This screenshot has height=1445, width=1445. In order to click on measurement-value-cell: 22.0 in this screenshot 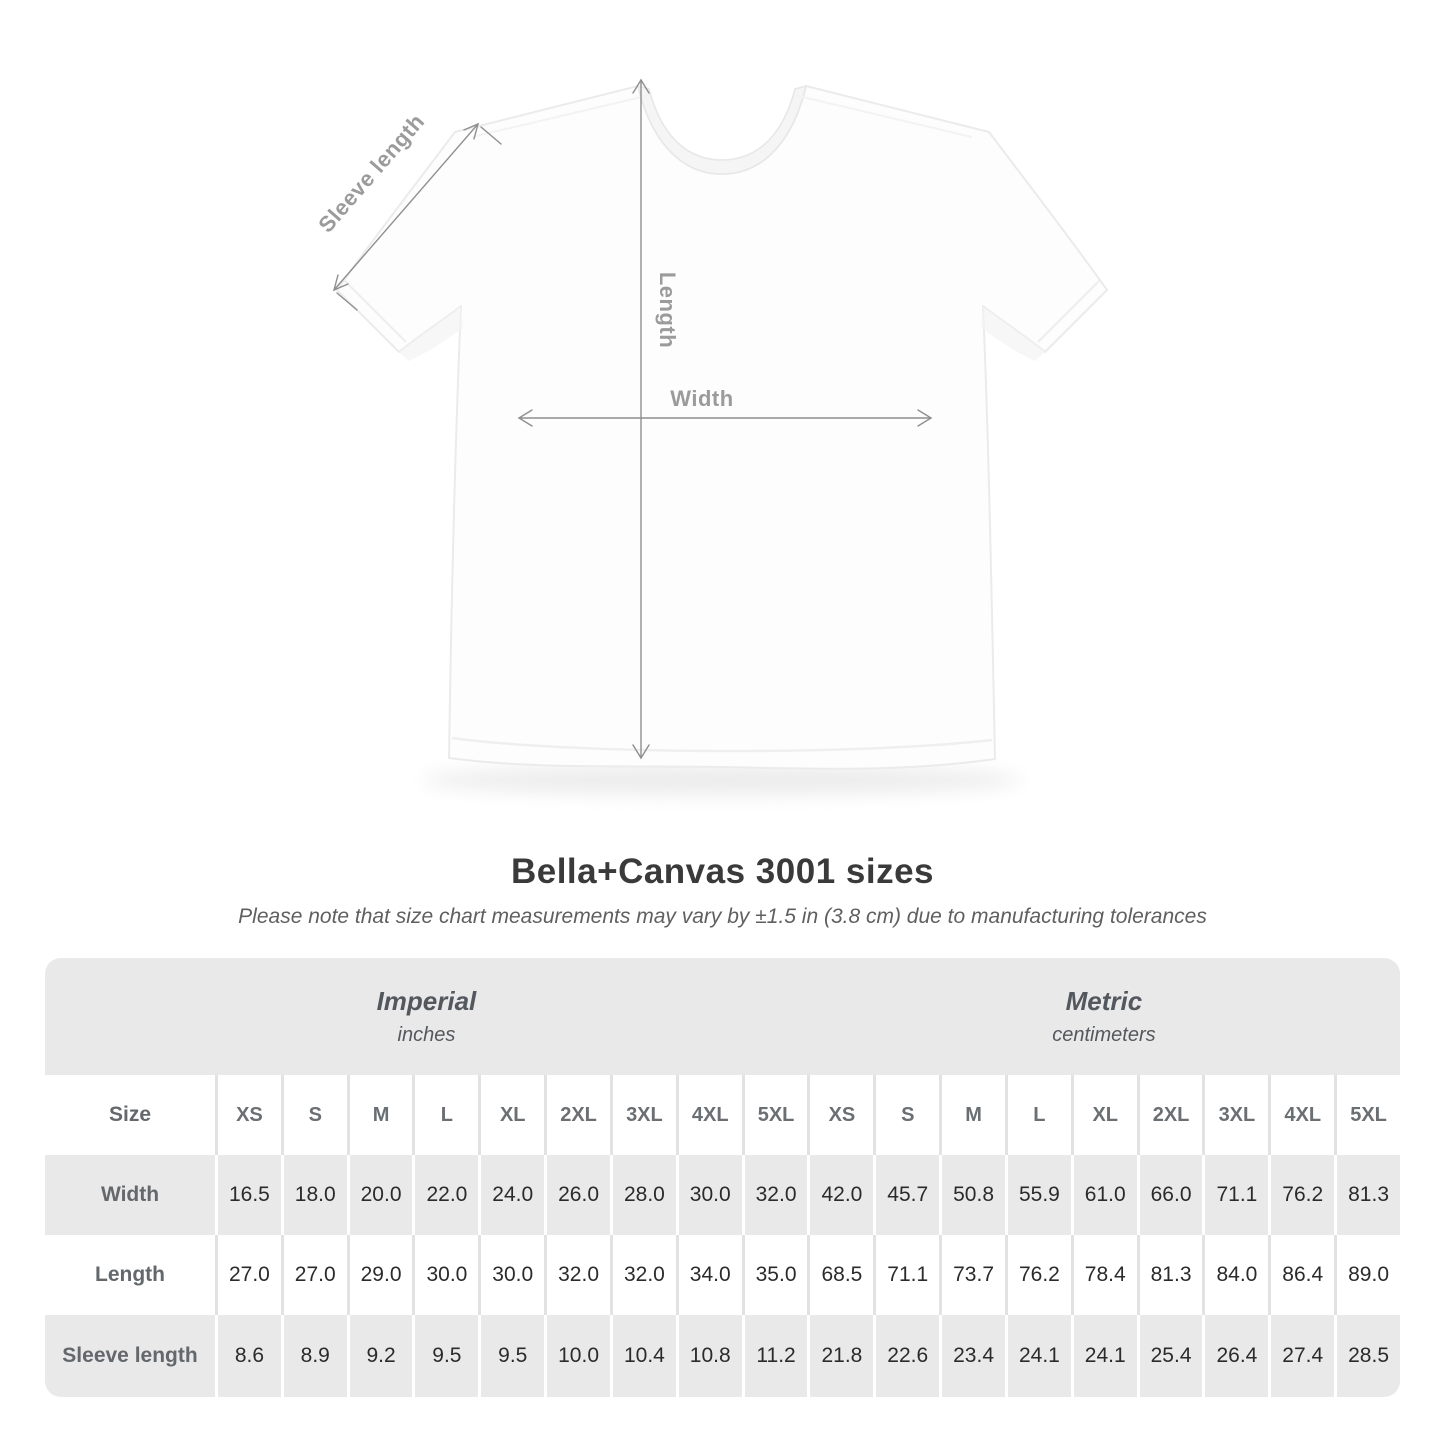, I will do `click(447, 1195)`.